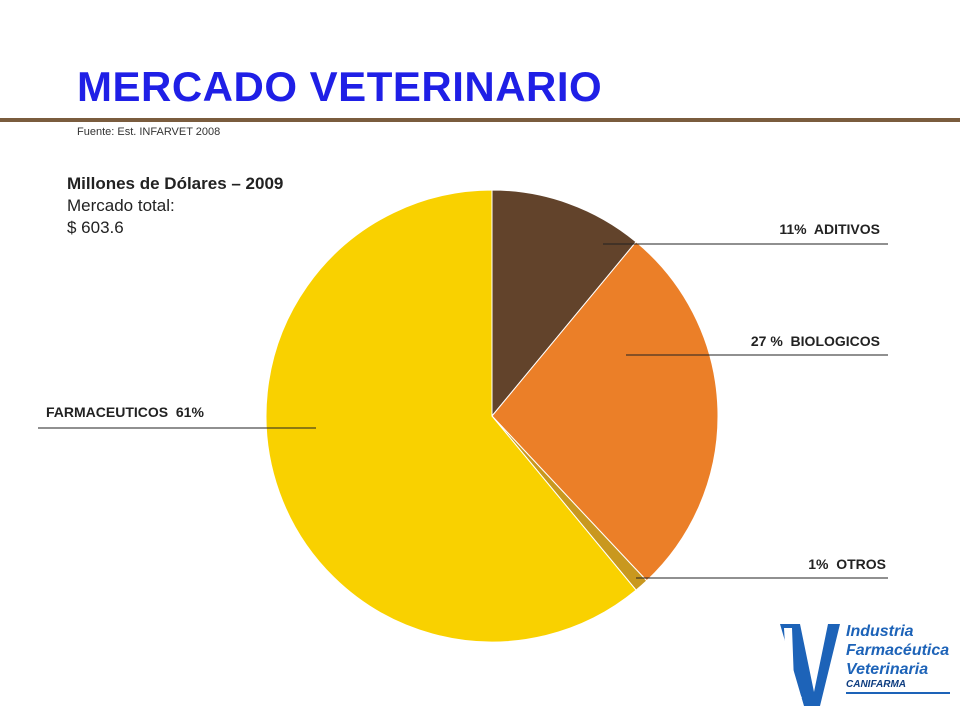  I want to click on logo-line-4: CANIFARMA, so click(876, 684).